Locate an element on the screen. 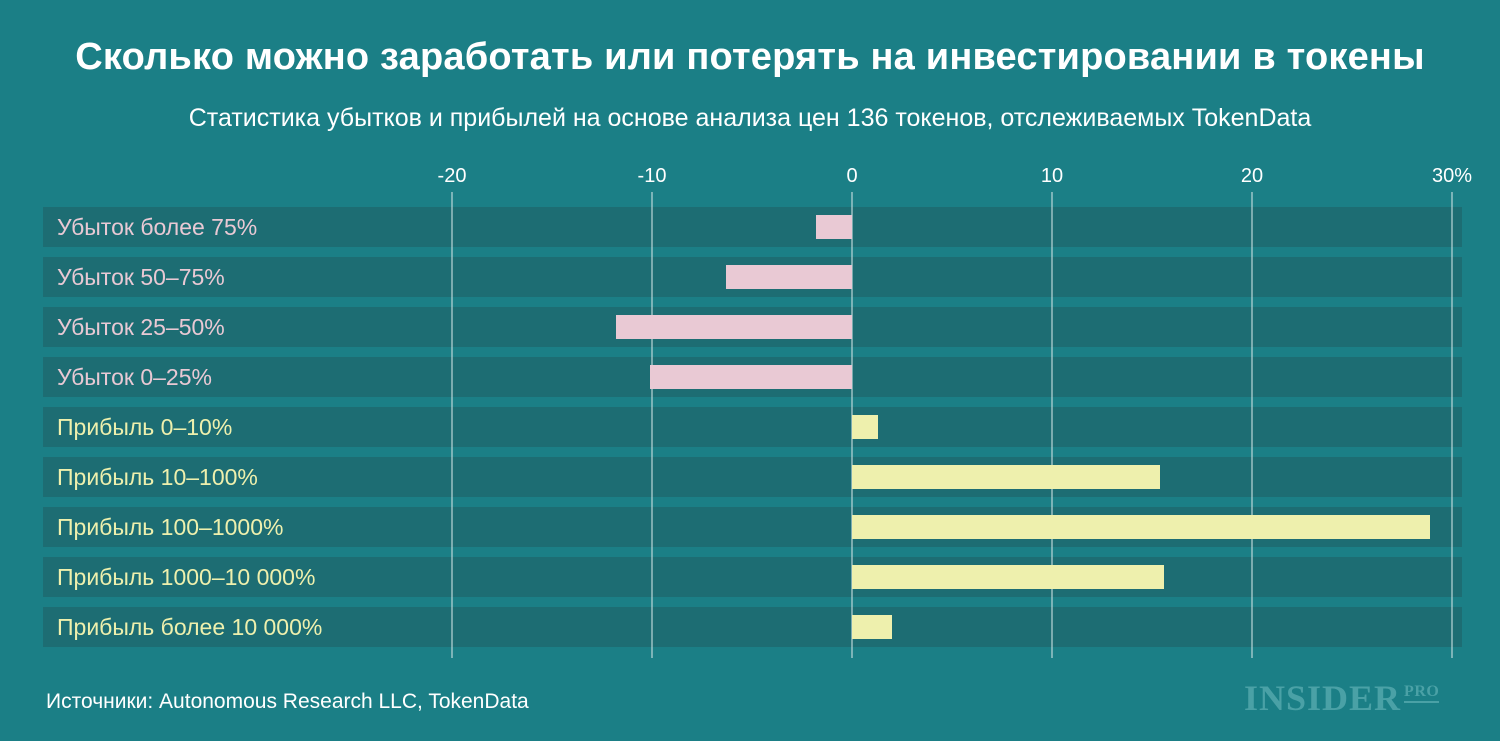  tick-labels: -20 -10 0 10 20 30% is located at coordinates (955, 176).